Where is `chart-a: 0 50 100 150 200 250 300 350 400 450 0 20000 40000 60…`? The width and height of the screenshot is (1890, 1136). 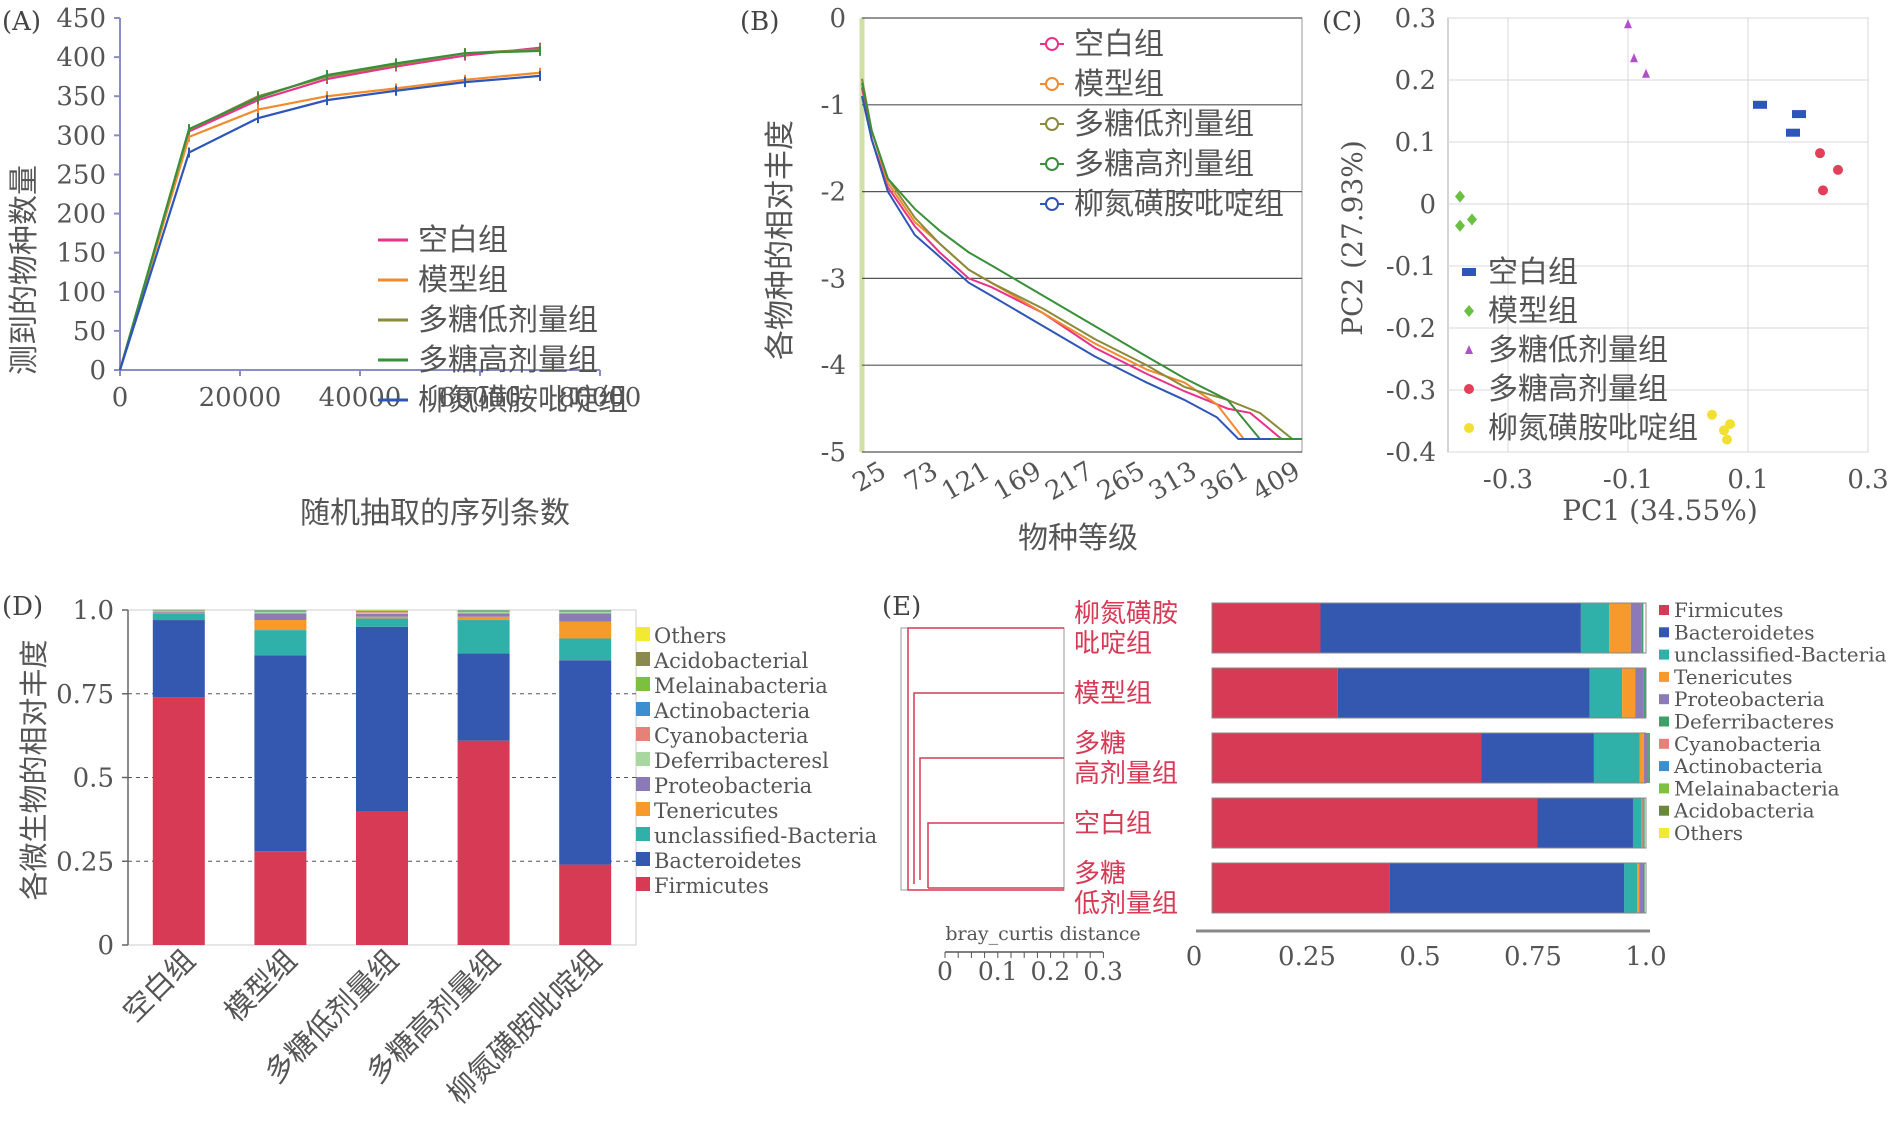
chart-a: 0 50 100 150 200 250 300 350 400 450 0 20000 40000 60… is located at coordinates (348, 211).